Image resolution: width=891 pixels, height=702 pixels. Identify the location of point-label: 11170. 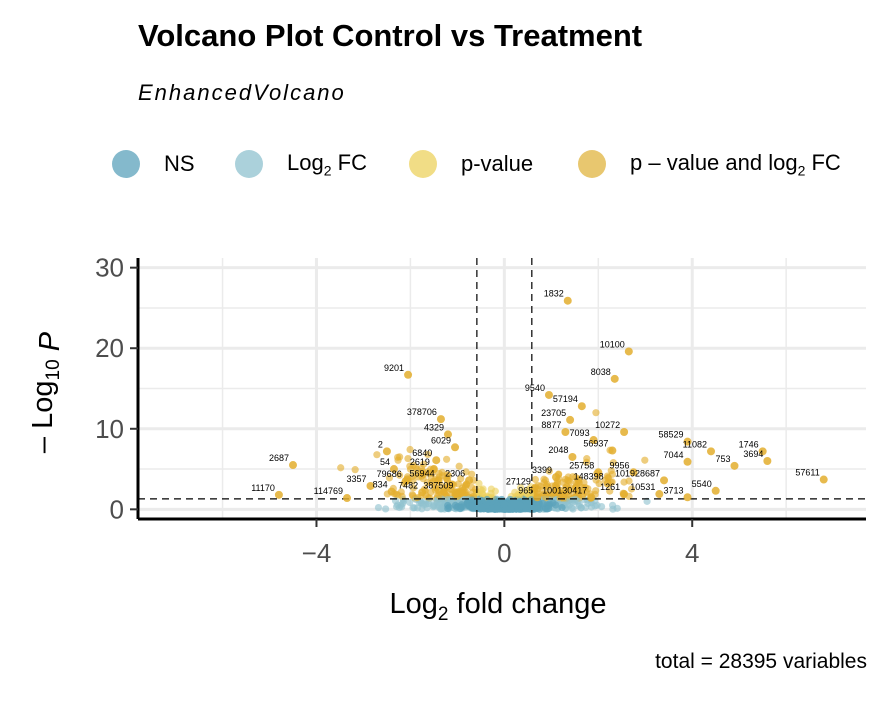
(263, 488).